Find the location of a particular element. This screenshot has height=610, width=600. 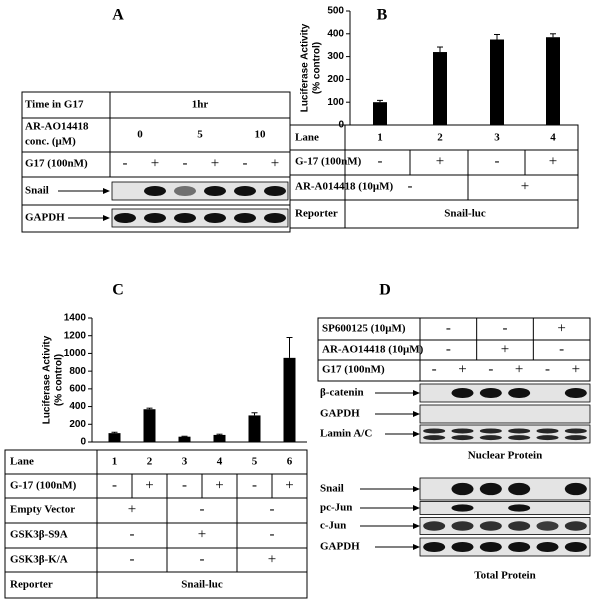

y-tick-label: 1000 is located at coordinates (75, 353).